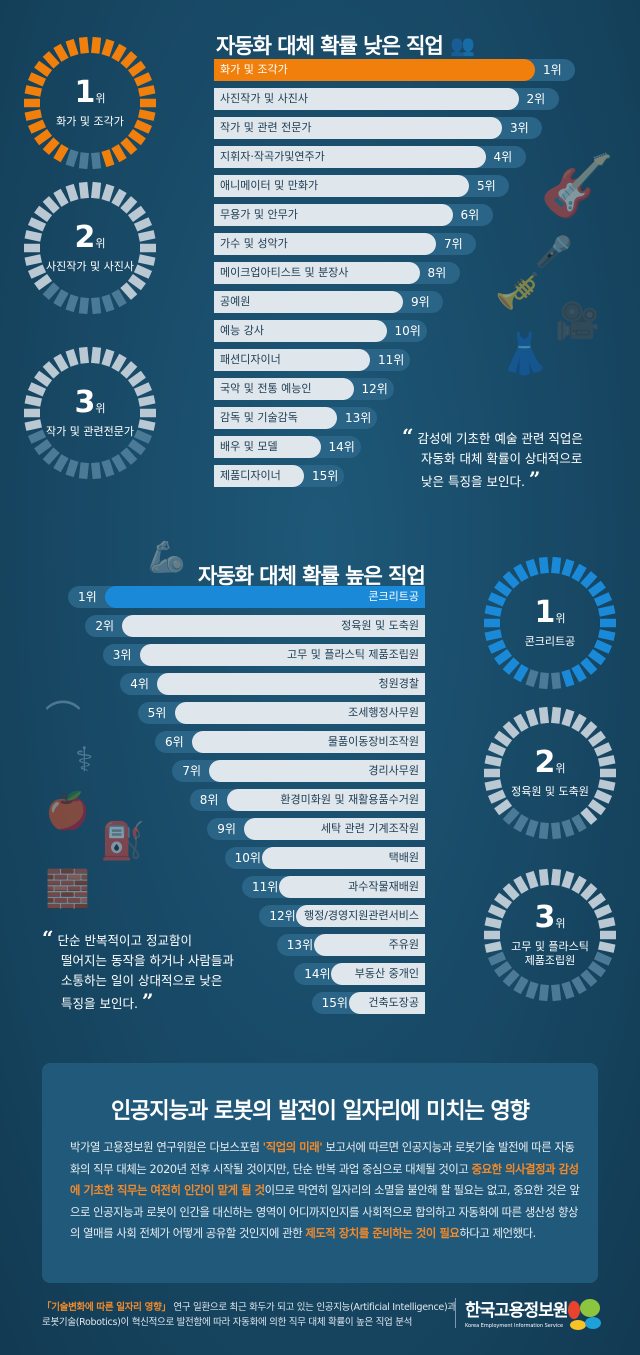 This screenshot has width=640, height=1355. Describe the element at coordinates (350, 157) in the screenshot. I see `rank-bar: 지휘자·작곡가및연주가` at that location.